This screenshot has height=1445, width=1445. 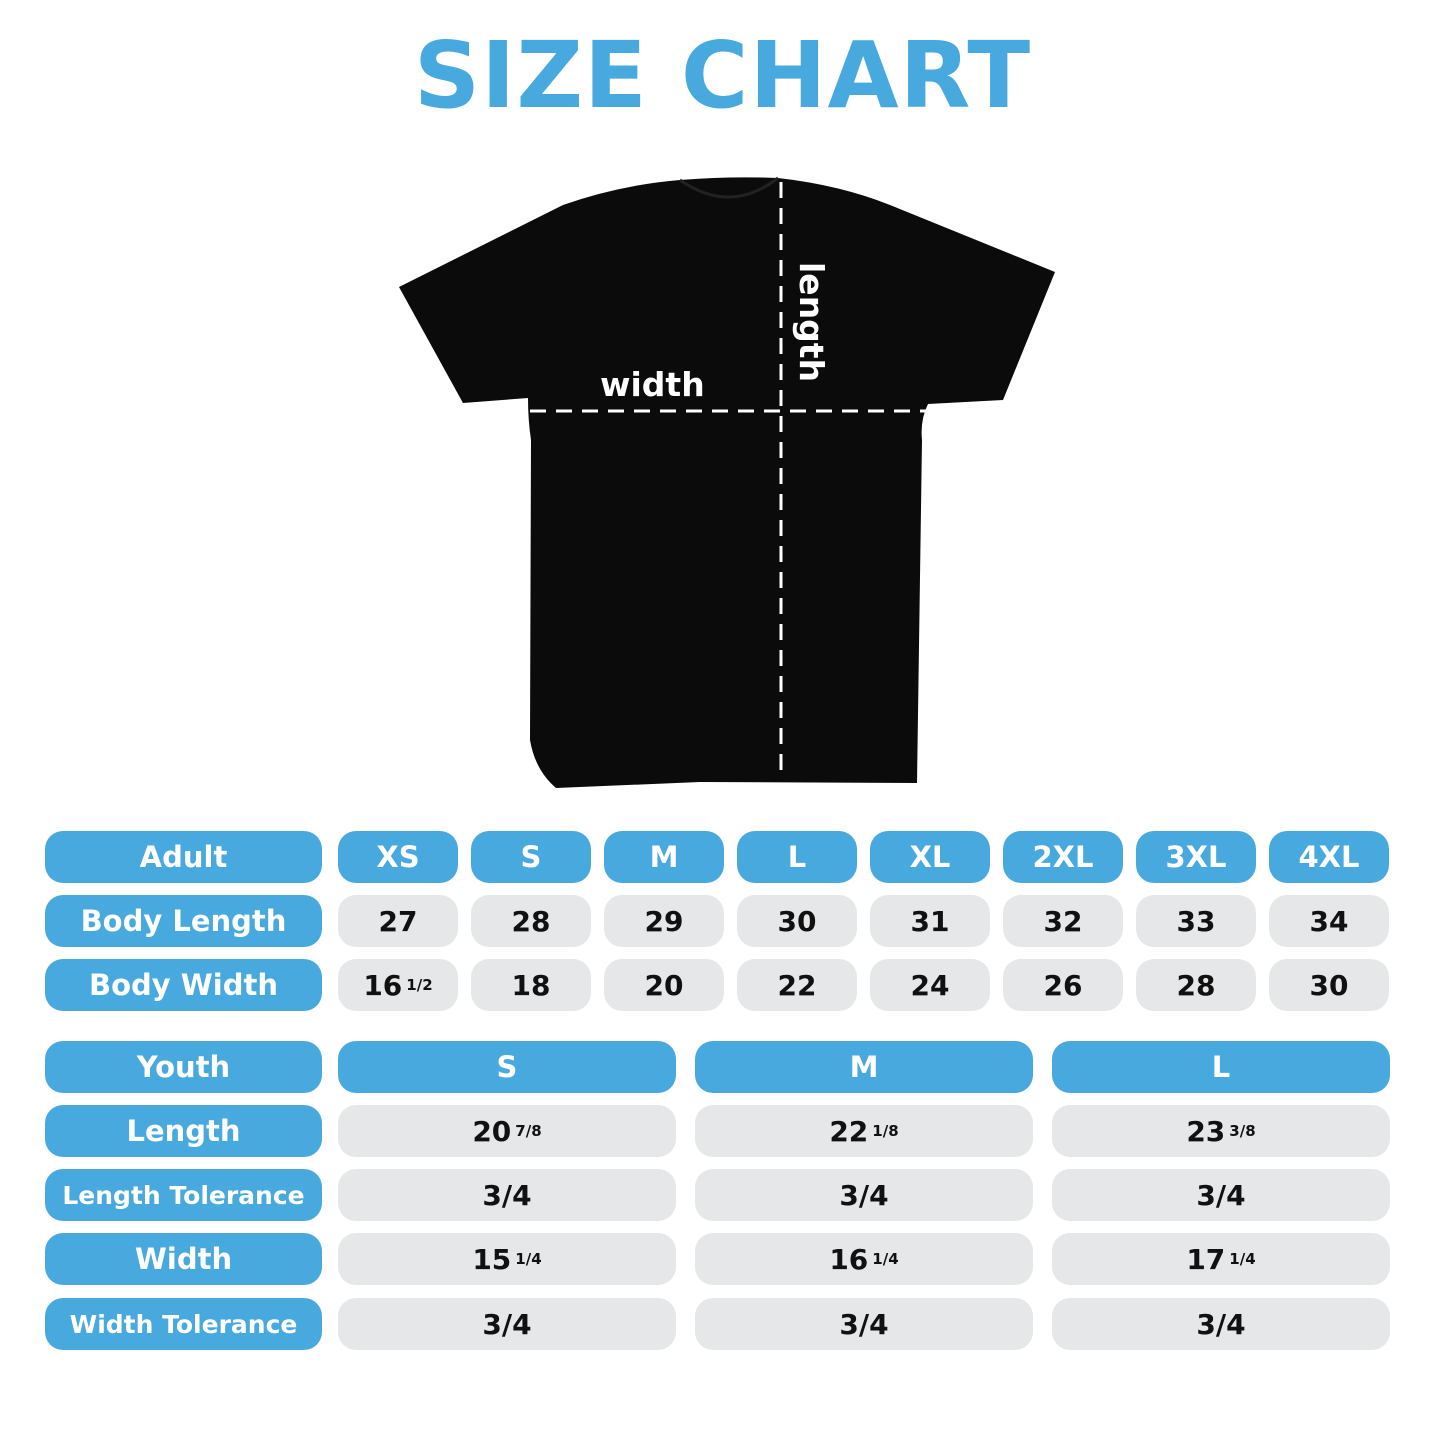 I want to click on youth-row-label: Width Tolerance, so click(x=183, y=1324).